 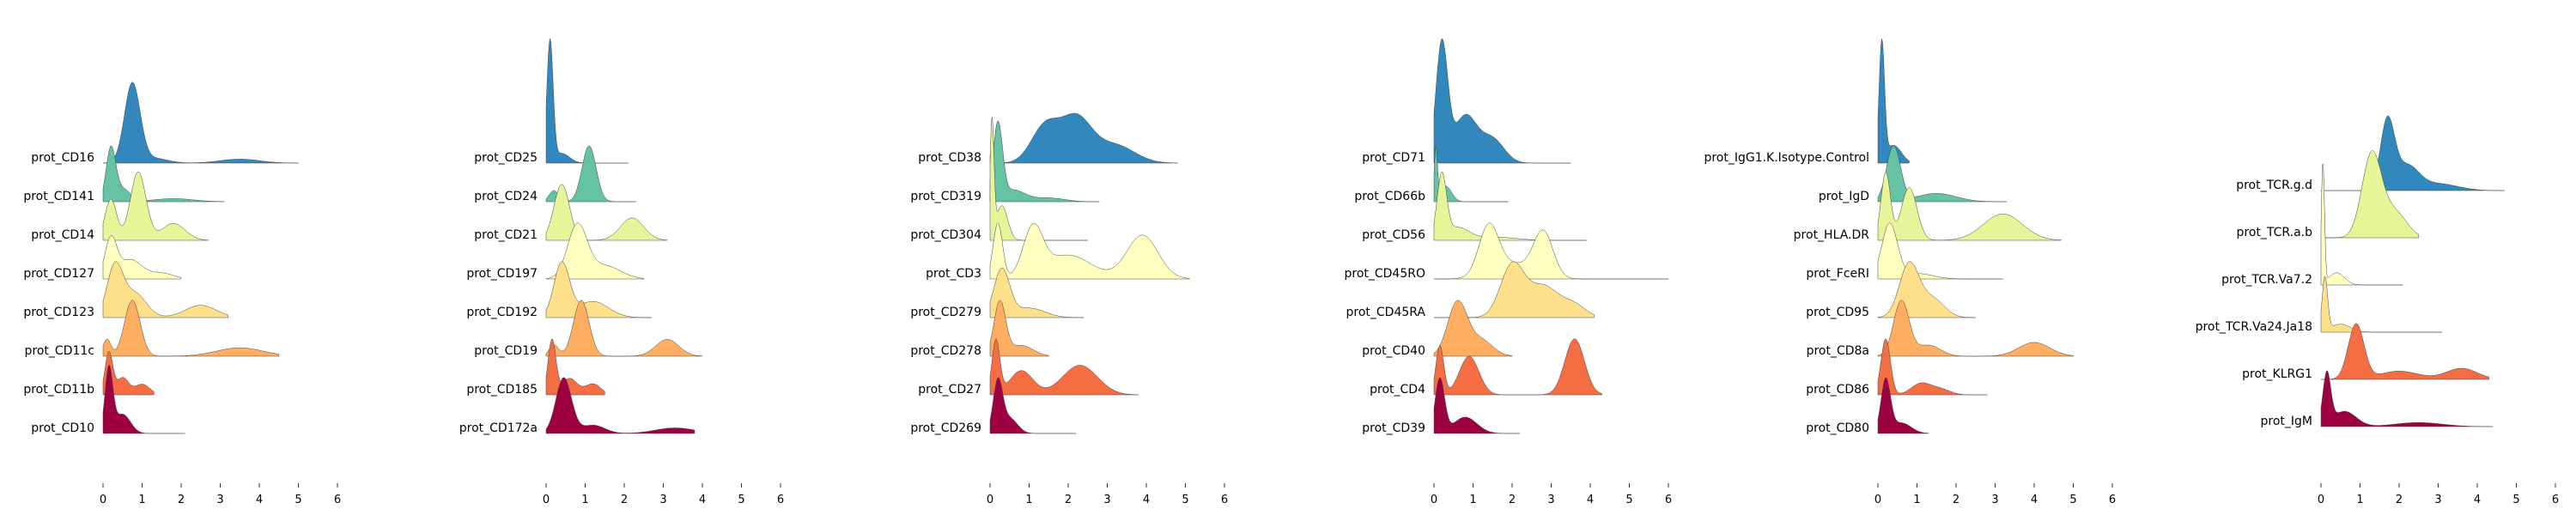 What do you see at coordinates (59, 390) in the screenshot?
I see `ridge-label: prot_CD11b` at bounding box center [59, 390].